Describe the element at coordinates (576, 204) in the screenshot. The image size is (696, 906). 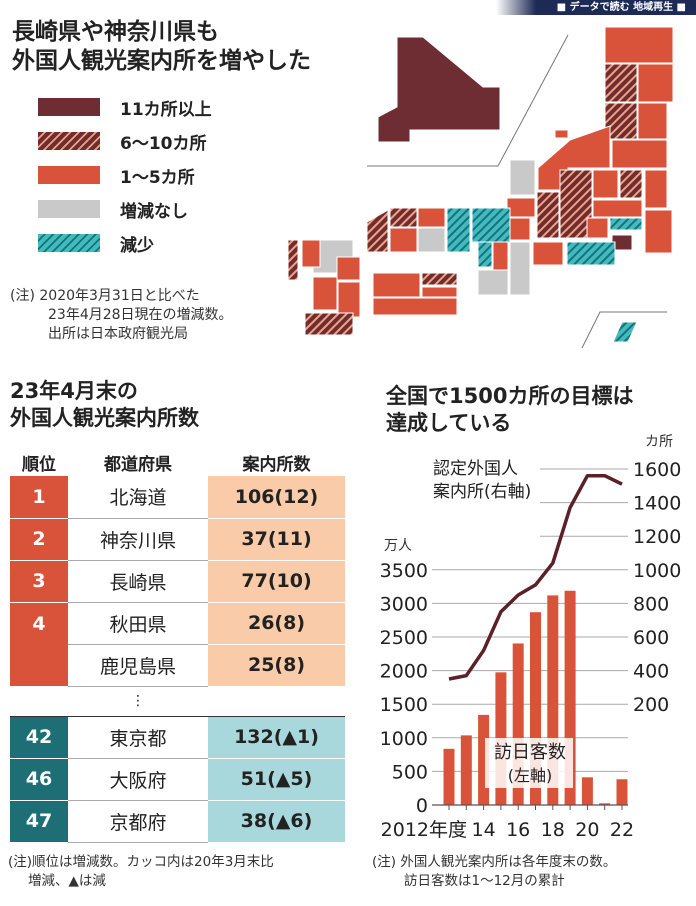
I see `pref-nagano` at that location.